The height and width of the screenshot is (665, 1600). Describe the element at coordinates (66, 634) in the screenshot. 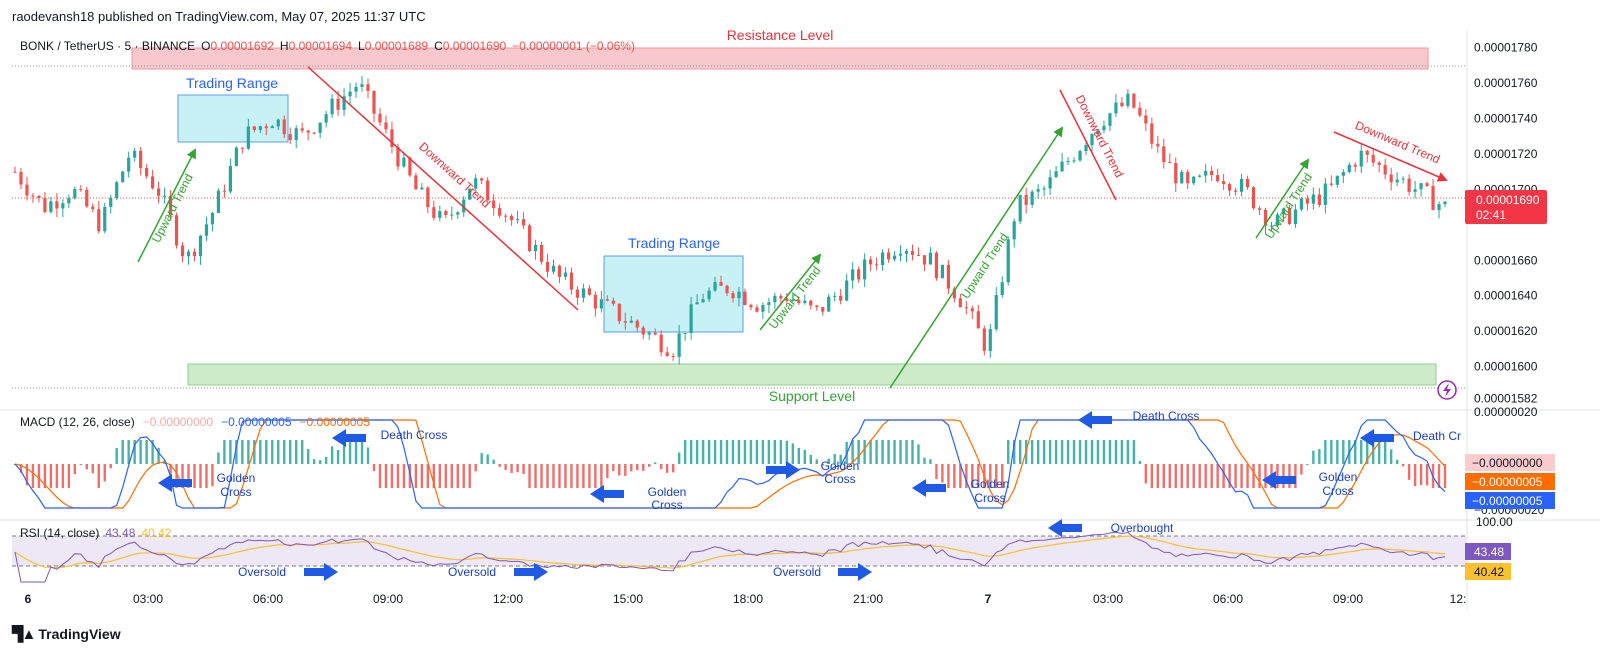

I see `tradingview-logo: ▜▲ TradingView` at that location.